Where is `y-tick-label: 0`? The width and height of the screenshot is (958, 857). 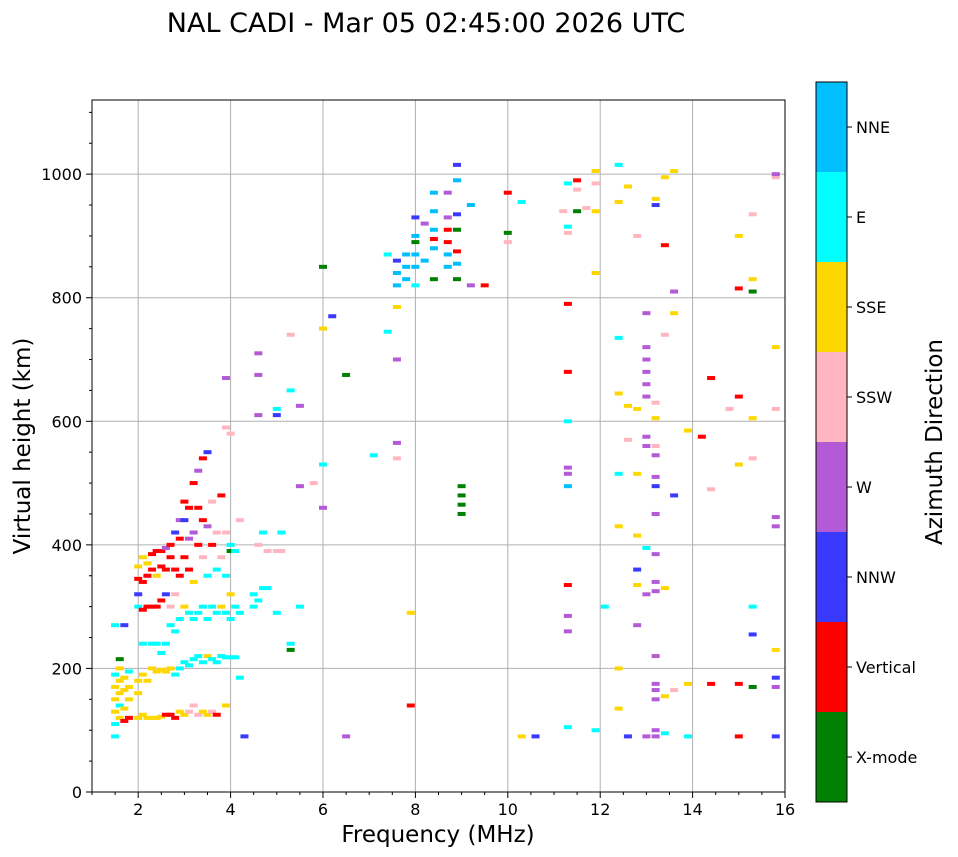
y-tick-label: 0 is located at coordinates (77, 792).